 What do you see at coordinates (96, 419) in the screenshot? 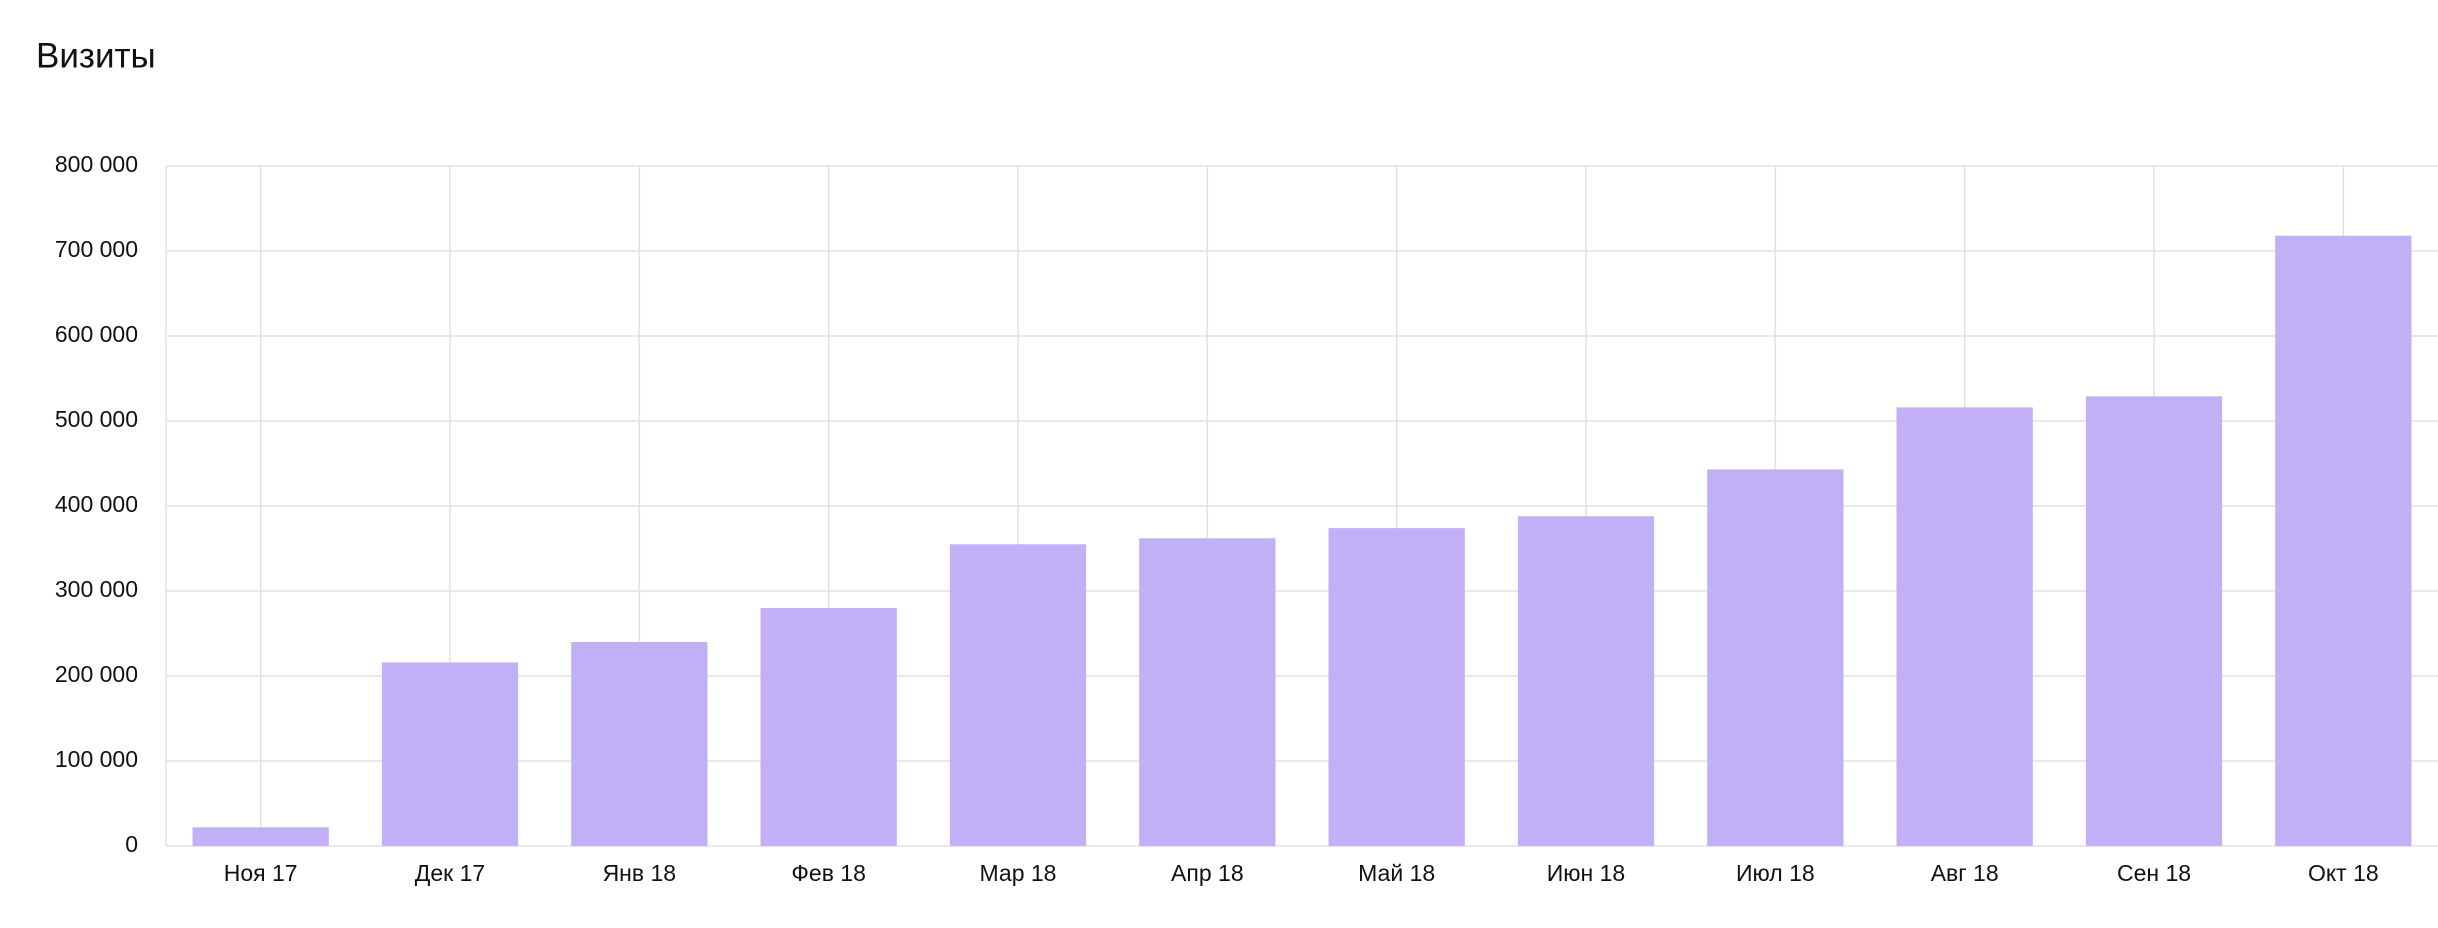
I see `y-tick-label: 500 000` at bounding box center [96, 419].